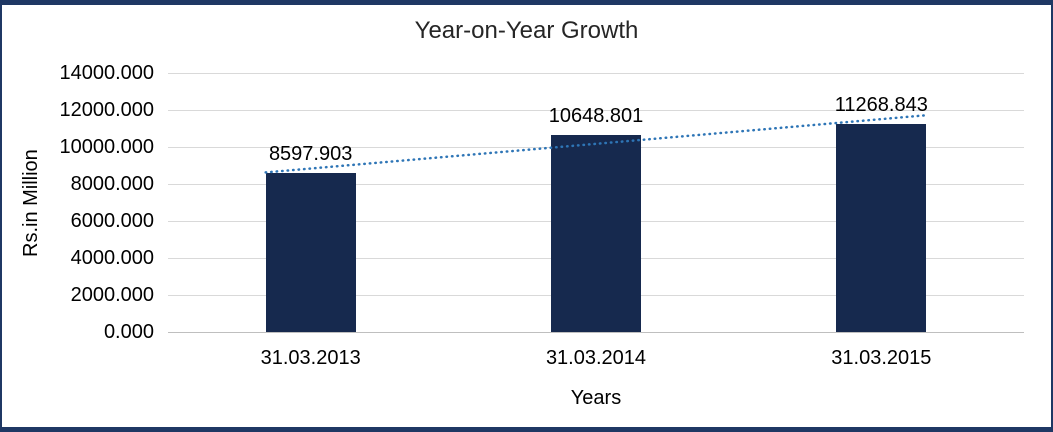 The height and width of the screenshot is (432, 1053). What do you see at coordinates (112, 184) in the screenshot?
I see `y-tick-label: 8000.000` at bounding box center [112, 184].